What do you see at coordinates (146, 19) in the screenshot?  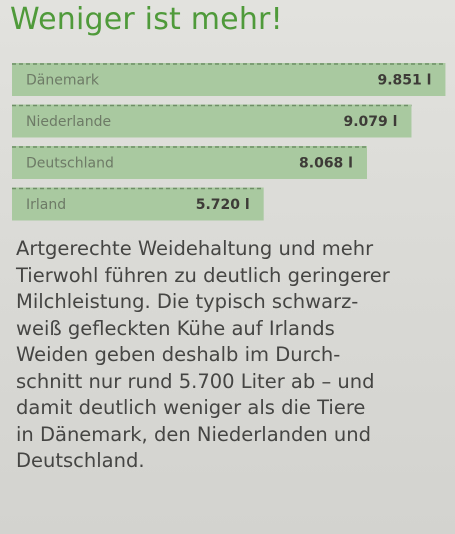 I see `chart-title: Weniger ist mehr!` at bounding box center [146, 19].